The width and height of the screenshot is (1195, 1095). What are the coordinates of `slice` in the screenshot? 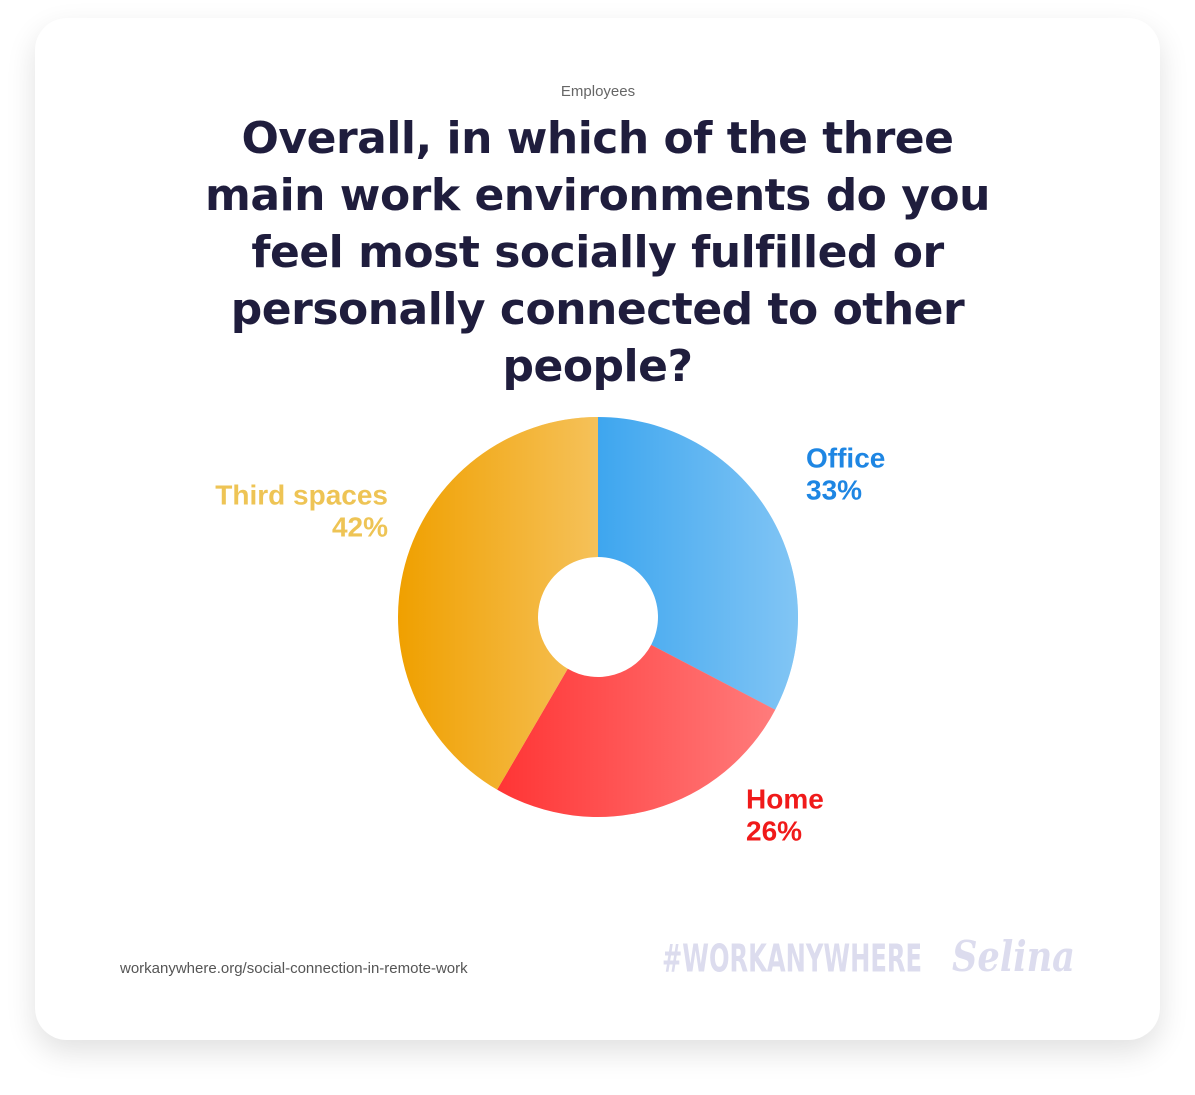 It's located at (698, 563).